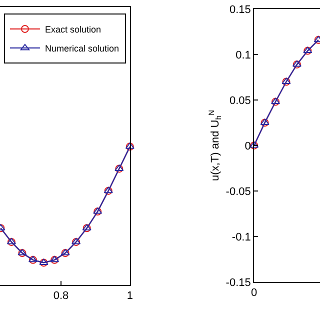  Describe the element at coordinates (240, 10) in the screenshot. I see `y-tick-label: 0.15` at that location.